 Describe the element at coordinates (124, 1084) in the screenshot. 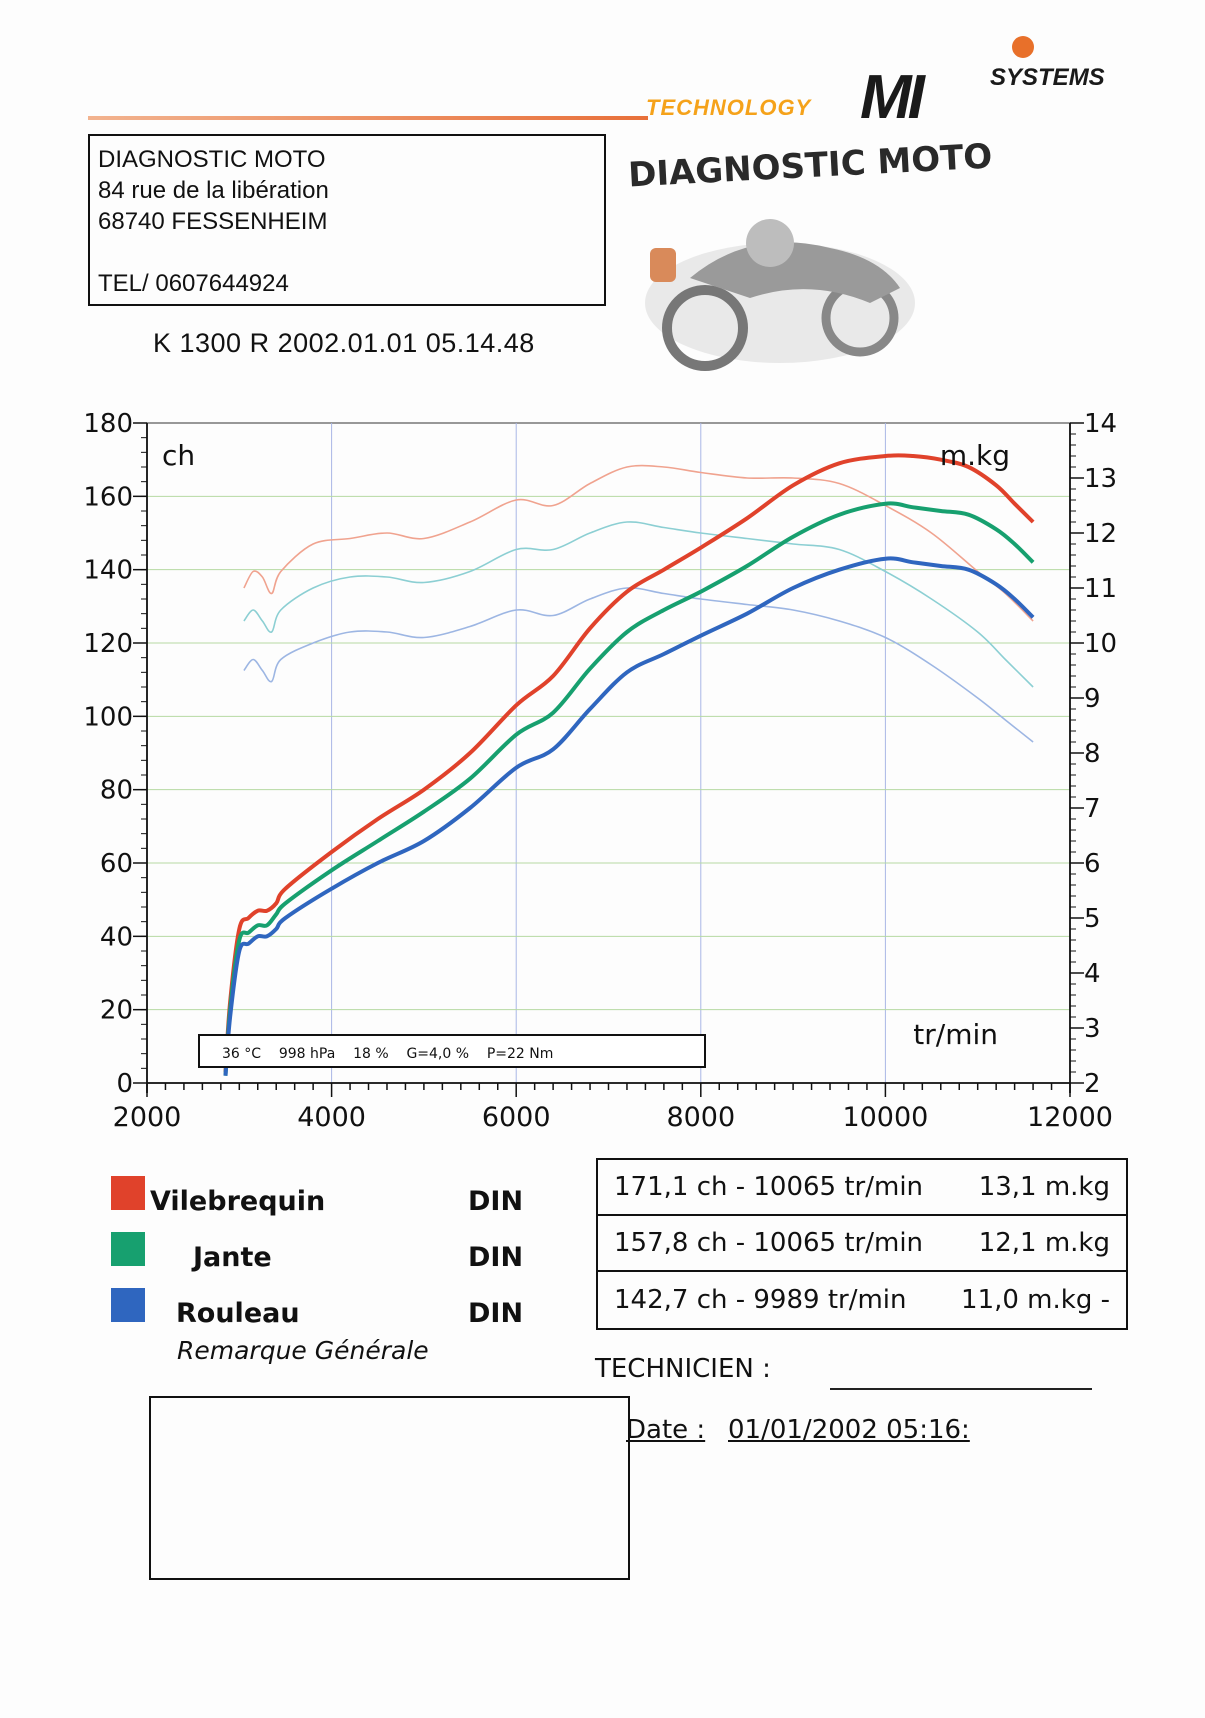

I see `y-left-tick-label: 0` at that location.